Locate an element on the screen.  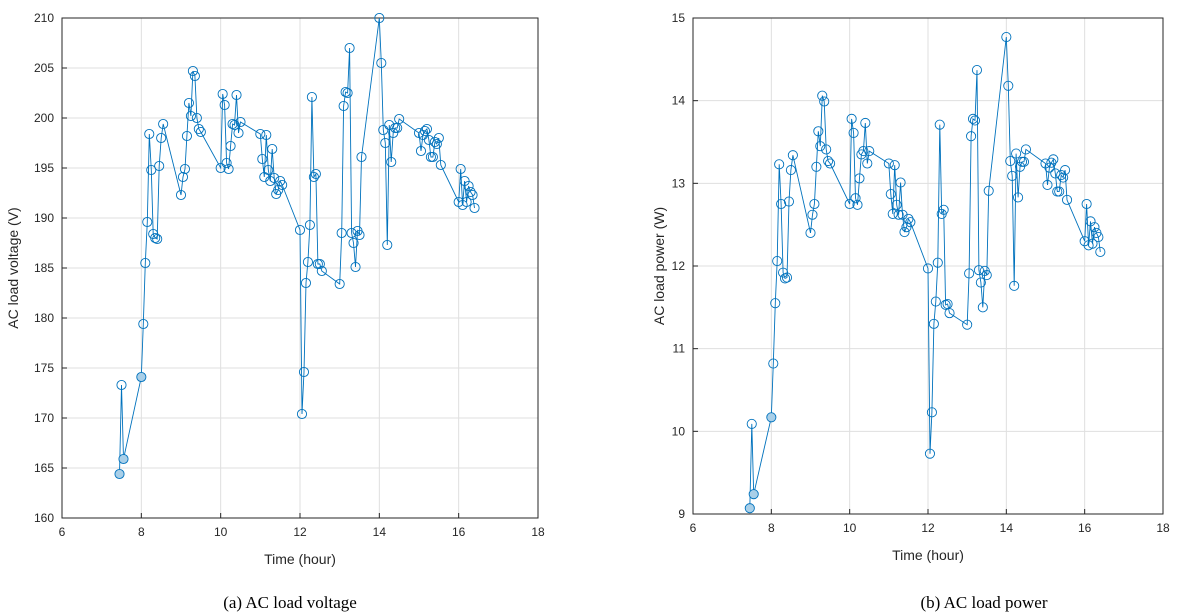
x-tick-label: 18 is located at coordinates (1163, 528).